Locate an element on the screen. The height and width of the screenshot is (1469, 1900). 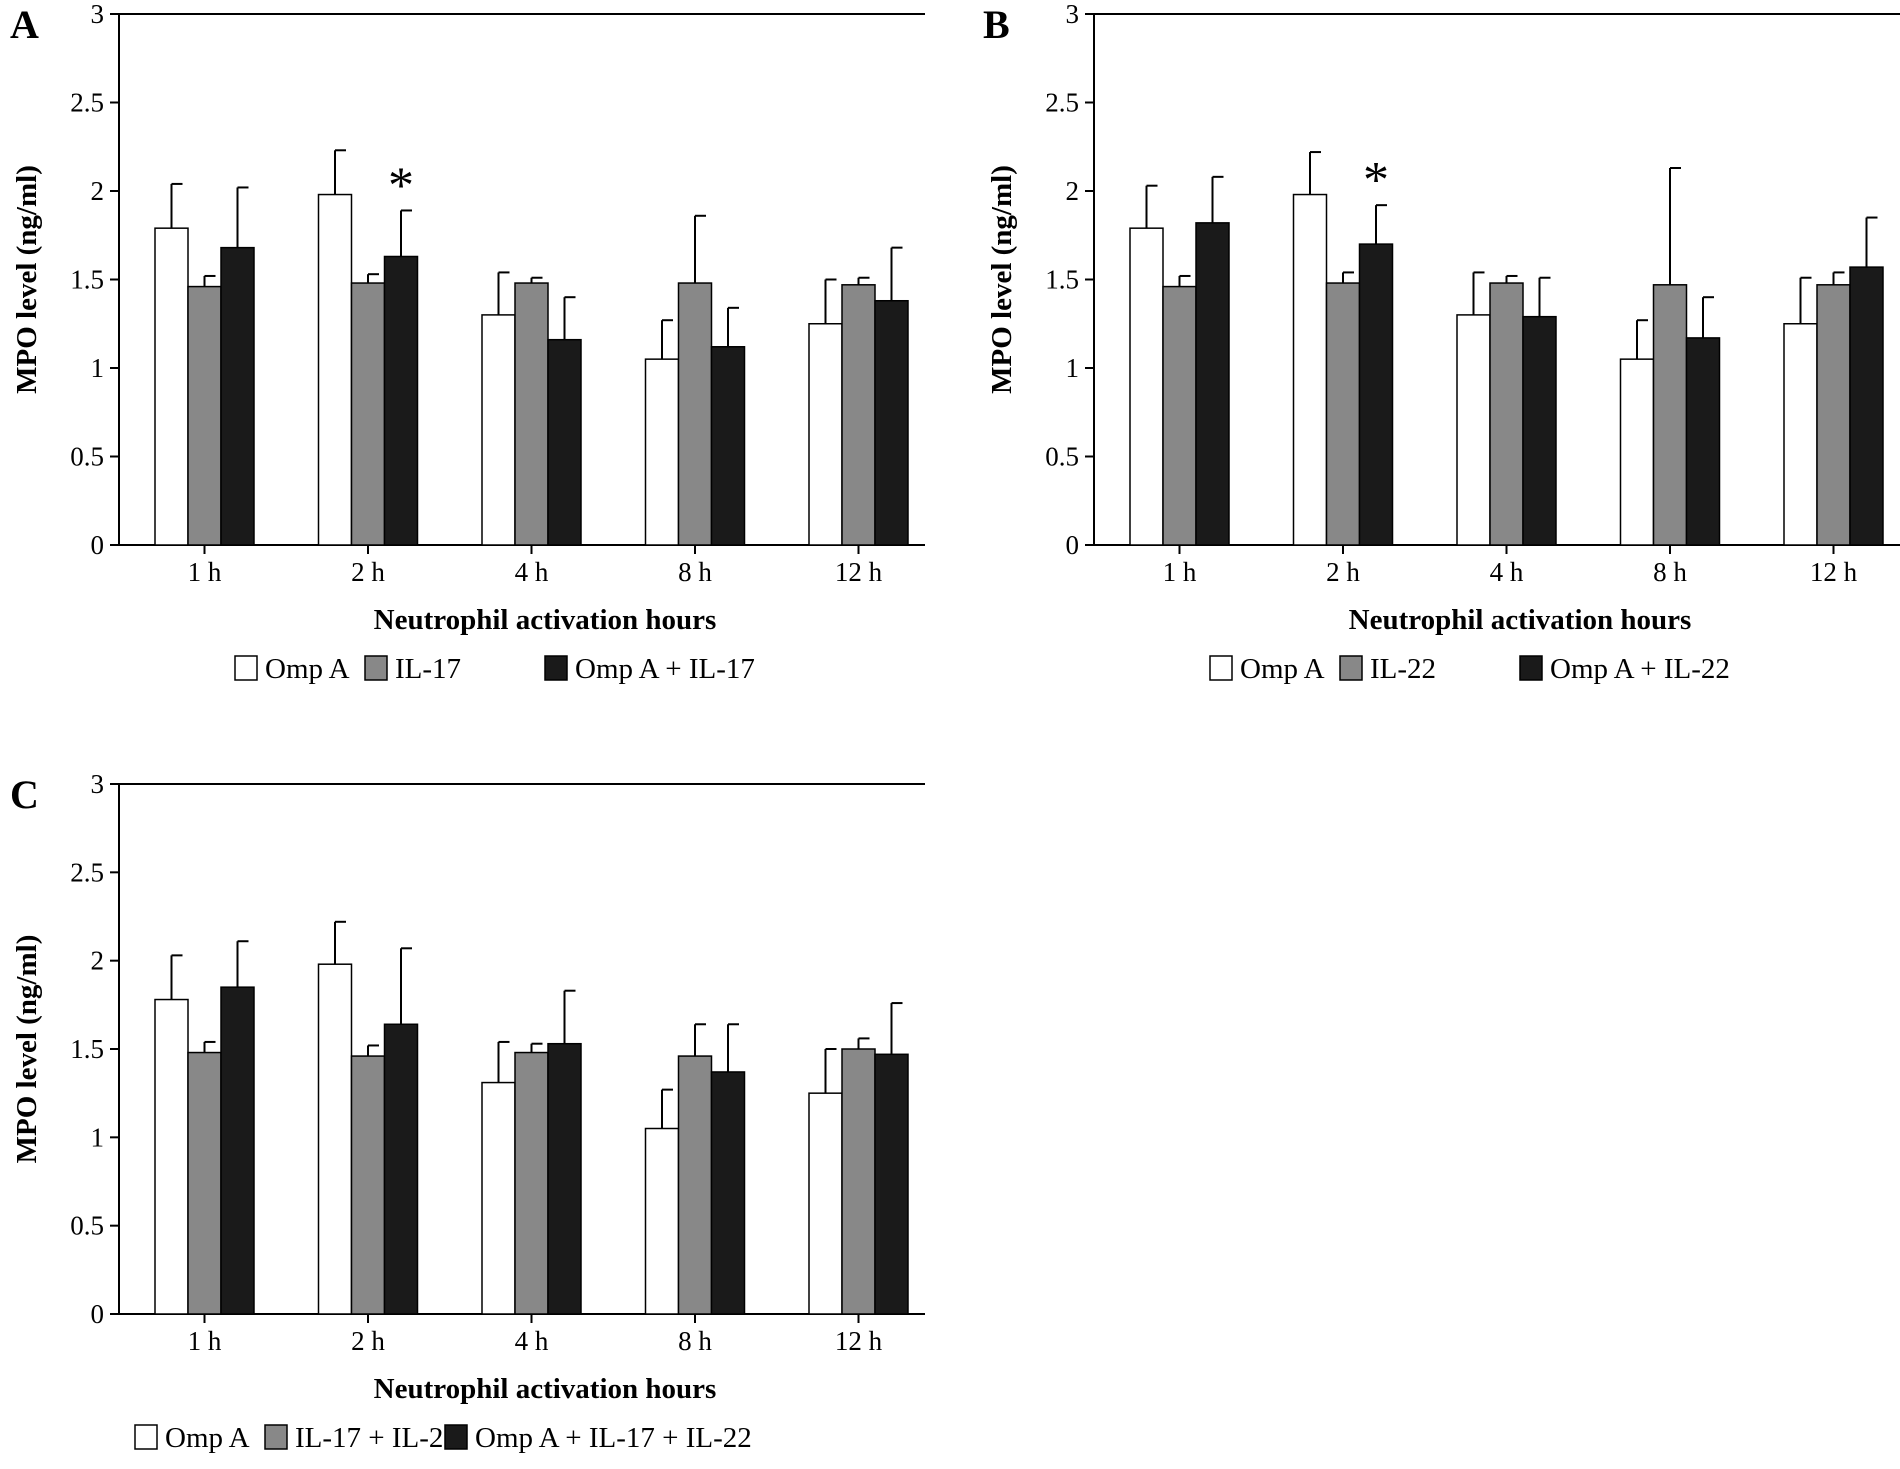
legend-label: Omp A + IL-22 is located at coordinates (1640, 669).